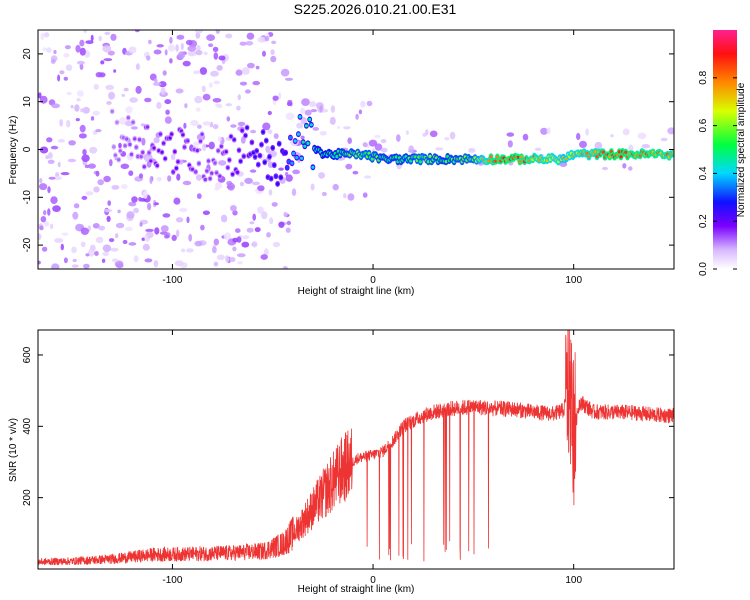  I want to click on colorbar-ticks: 0.0 0.2 0.4 0.6 0.8, so click(717, 173).